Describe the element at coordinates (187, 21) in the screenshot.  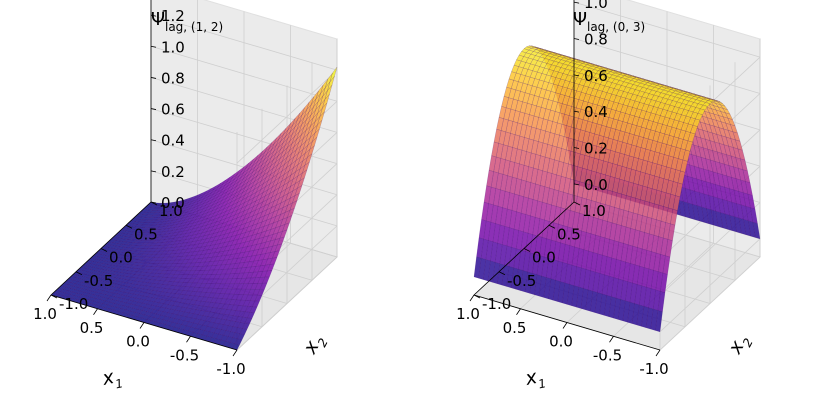
I see `plot-title: Ψlag, (1, 2)` at that location.